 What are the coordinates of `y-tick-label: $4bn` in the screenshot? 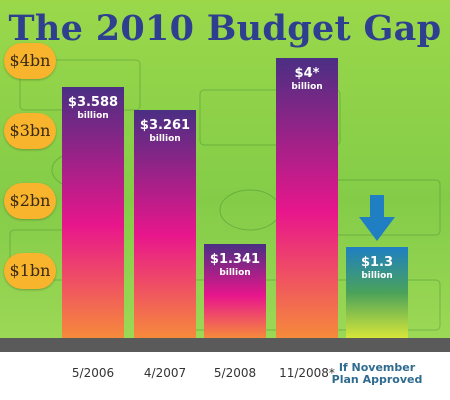 It's located at (30, 61).